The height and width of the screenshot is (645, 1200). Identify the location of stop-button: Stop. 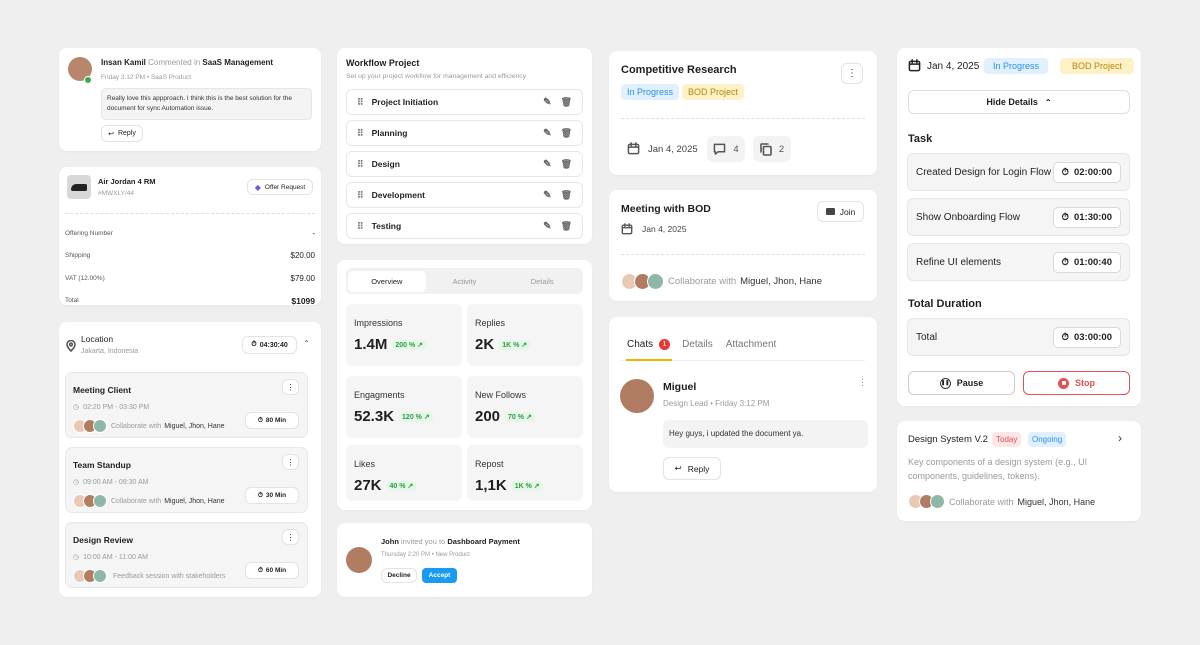
(1076, 383).